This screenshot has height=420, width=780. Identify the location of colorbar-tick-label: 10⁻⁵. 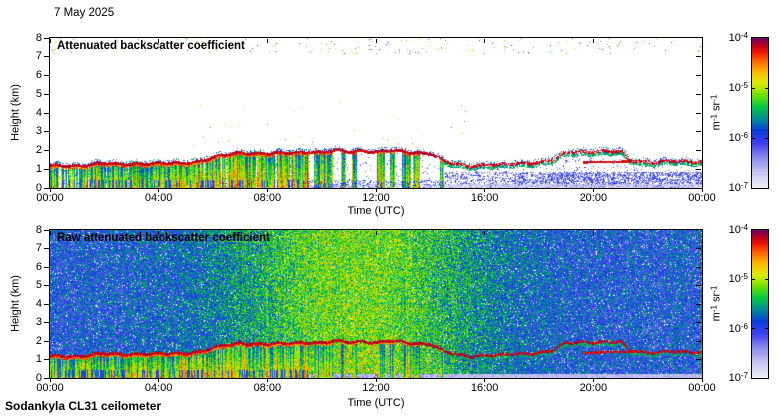
(738, 87).